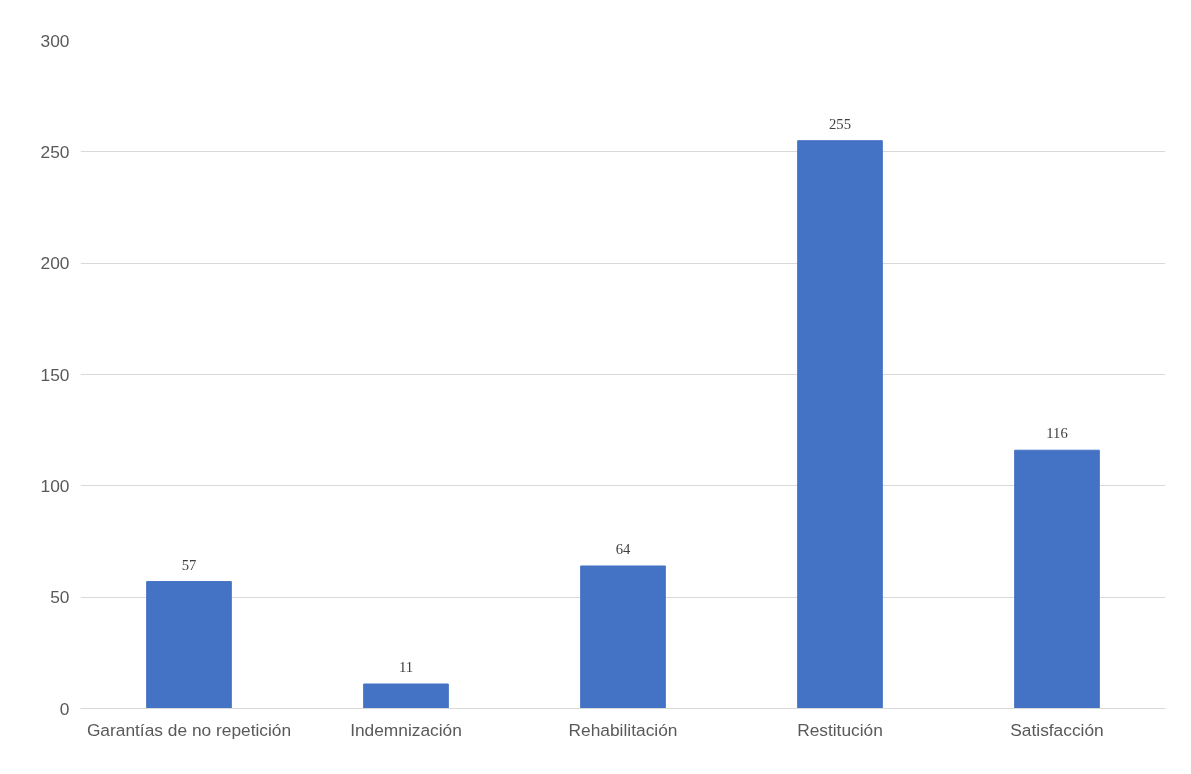  I want to click on y-tick-label: 100, so click(55, 485).